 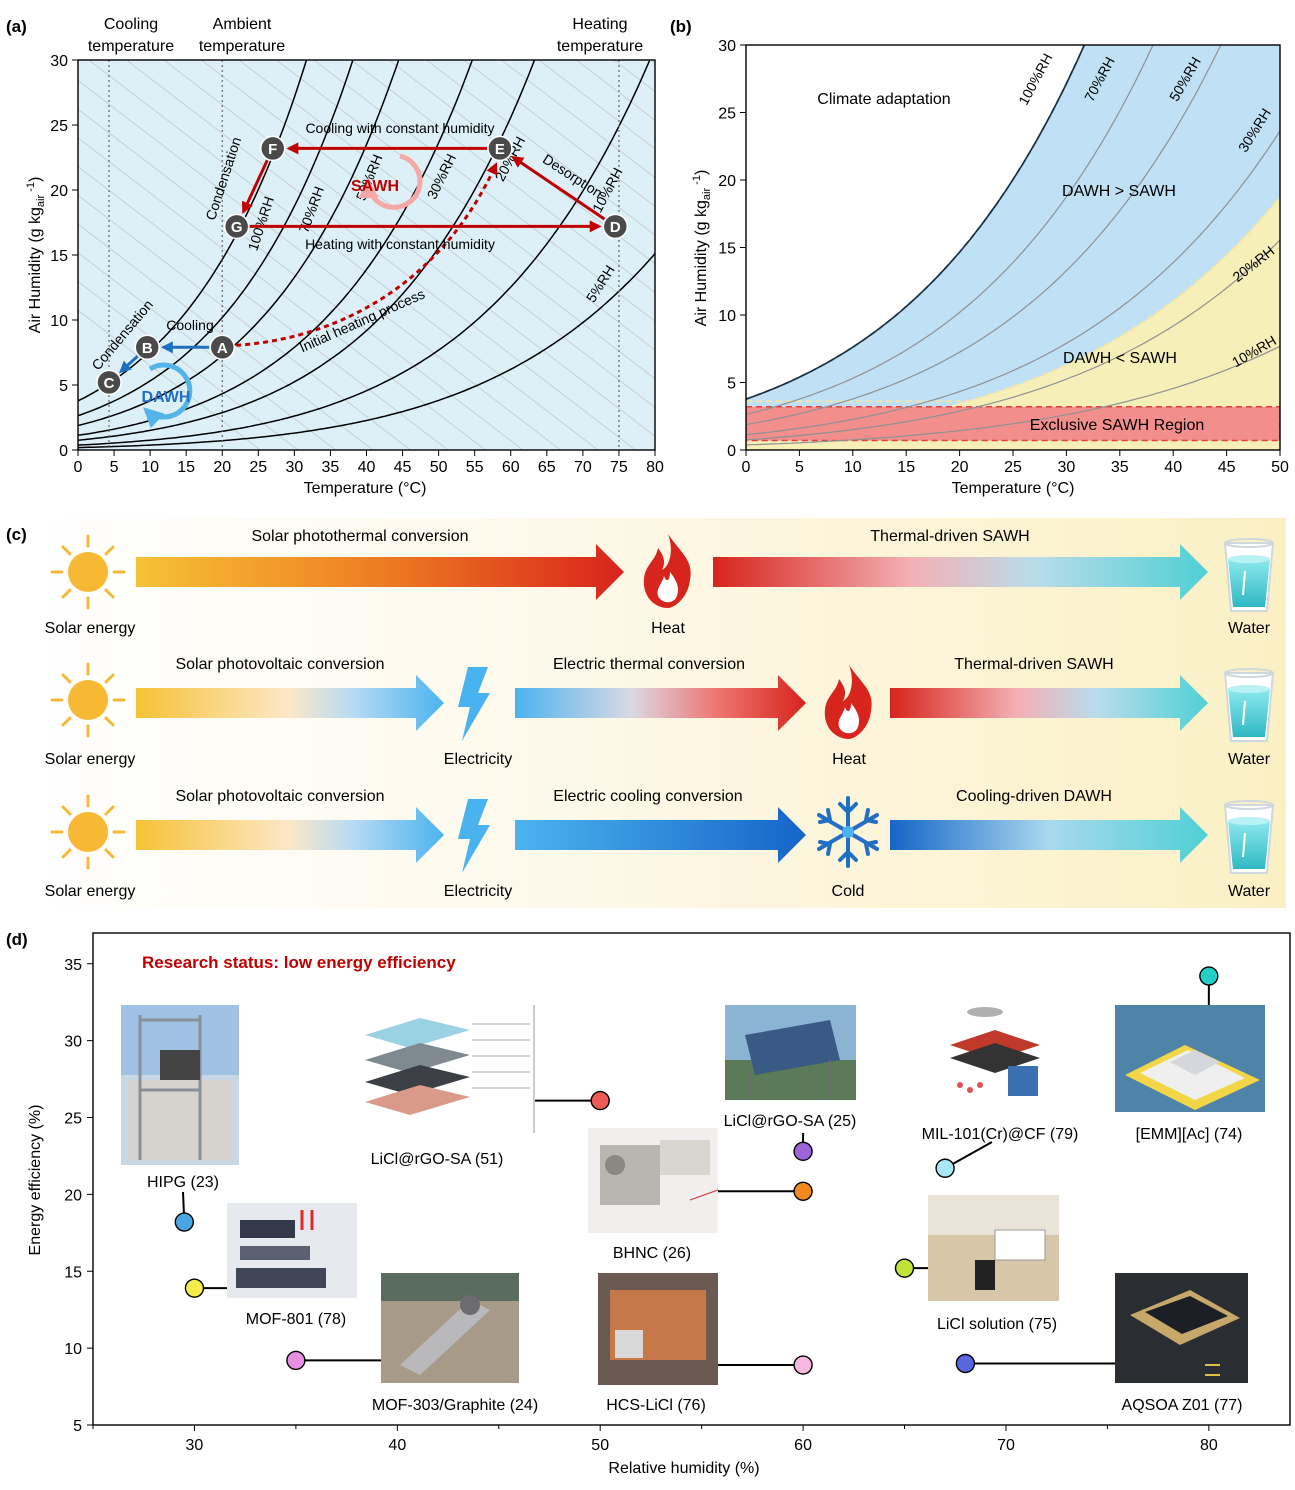 I want to click on cooling-temperature-label-1: Cooling, so click(x=131, y=24).